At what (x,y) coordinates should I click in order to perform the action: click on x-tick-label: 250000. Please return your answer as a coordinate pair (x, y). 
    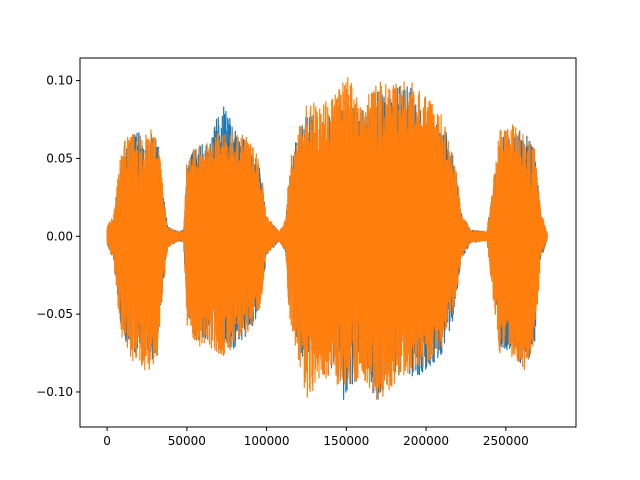
    Looking at the image, I should click on (506, 441).